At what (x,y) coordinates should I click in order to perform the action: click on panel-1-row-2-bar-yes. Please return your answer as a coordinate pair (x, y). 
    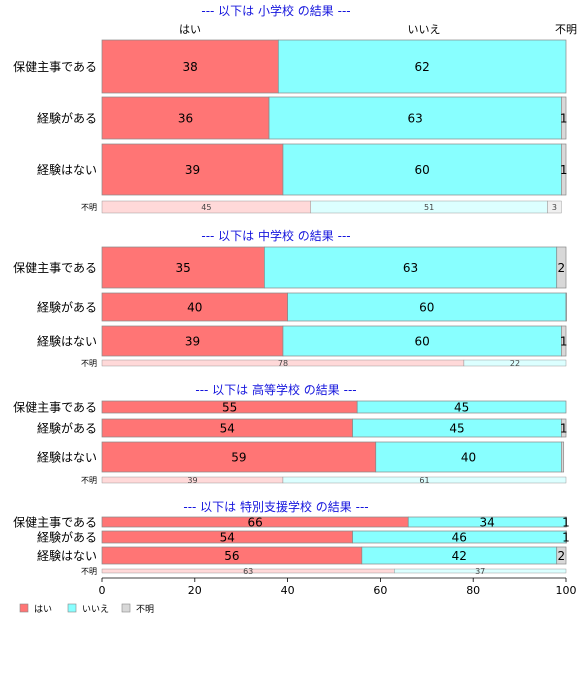
    Looking at the image, I should click on (185, 118).